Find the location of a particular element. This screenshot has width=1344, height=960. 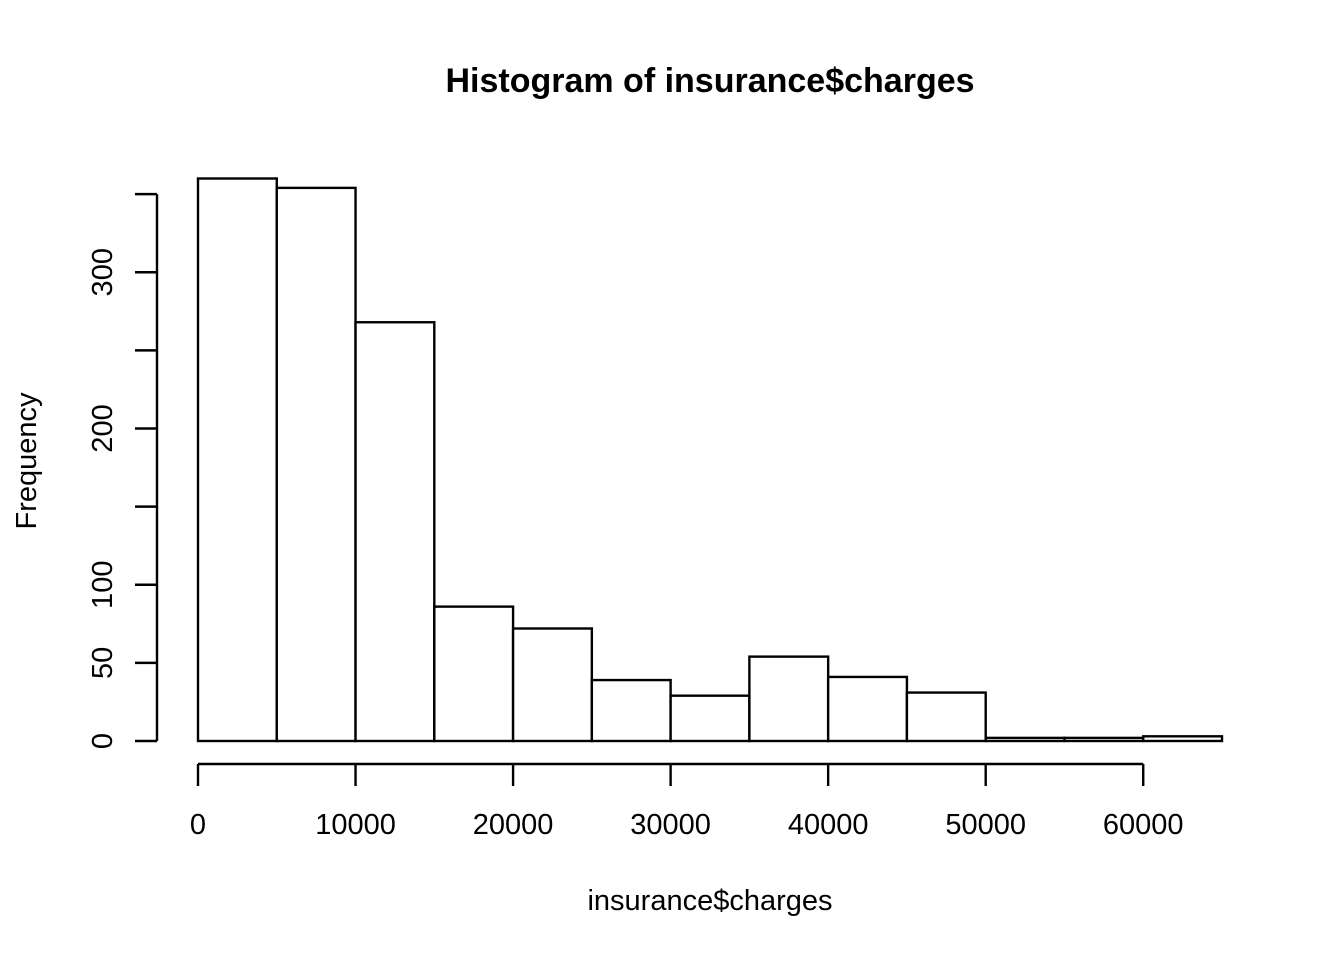

y-axis-label: Frequency is located at coordinates (27, 461).